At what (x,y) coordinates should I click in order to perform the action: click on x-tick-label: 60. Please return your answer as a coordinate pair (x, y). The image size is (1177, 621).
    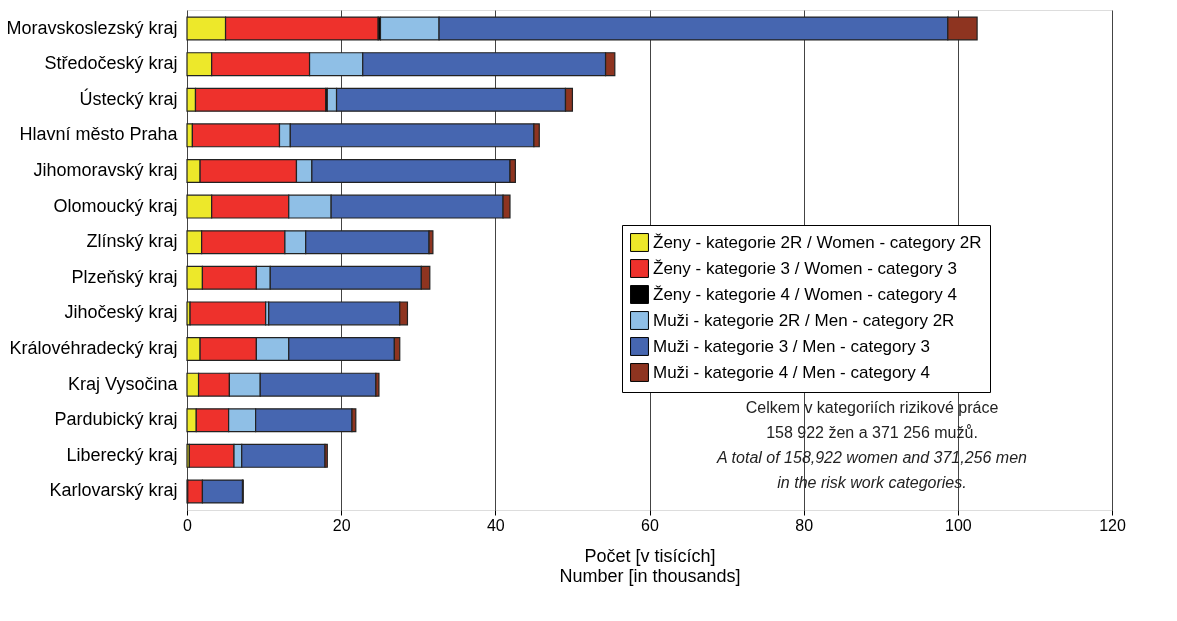
    Looking at the image, I should click on (650, 525).